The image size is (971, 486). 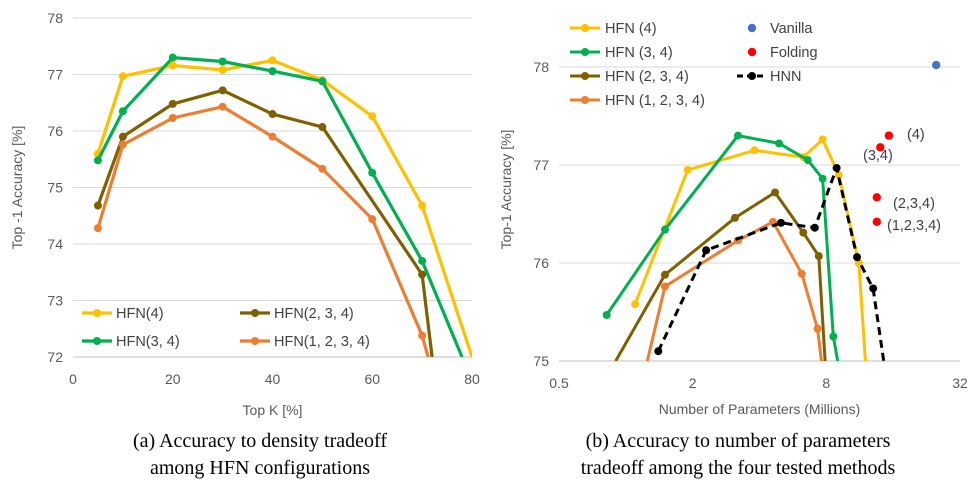 I want to click on chart-b-legend-label: HFN (4), so click(x=631, y=29).